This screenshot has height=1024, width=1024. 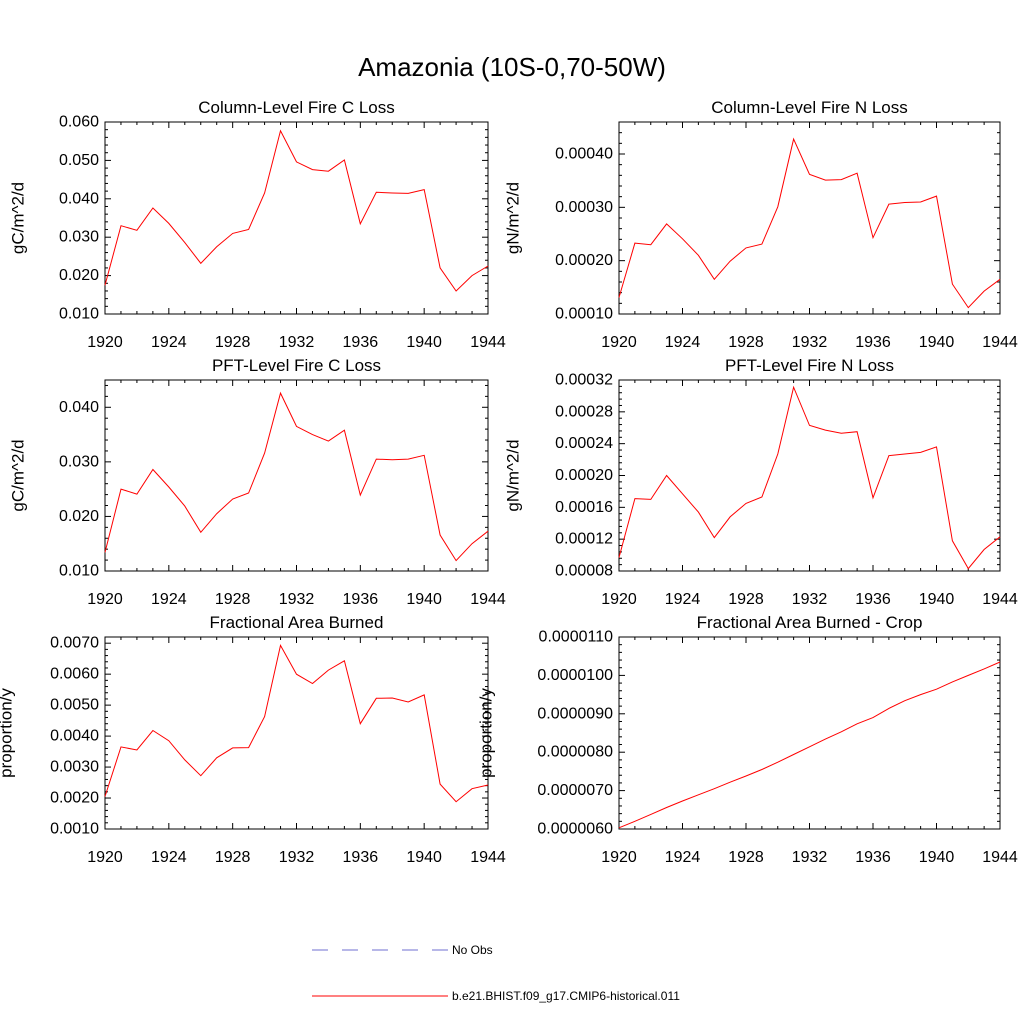 I want to click on y-tick-label: 0.010, so click(x=79, y=571).